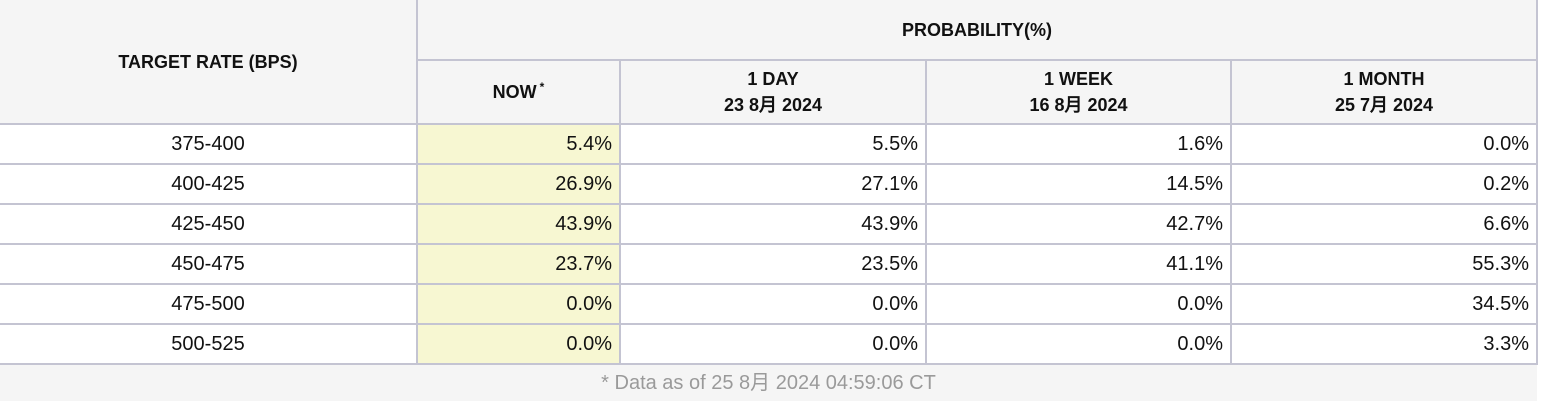 Image resolution: width=1542 pixels, height=402 pixels. What do you see at coordinates (518, 264) in the screenshot?
I see `value-cell-now: 23.7%` at bounding box center [518, 264].